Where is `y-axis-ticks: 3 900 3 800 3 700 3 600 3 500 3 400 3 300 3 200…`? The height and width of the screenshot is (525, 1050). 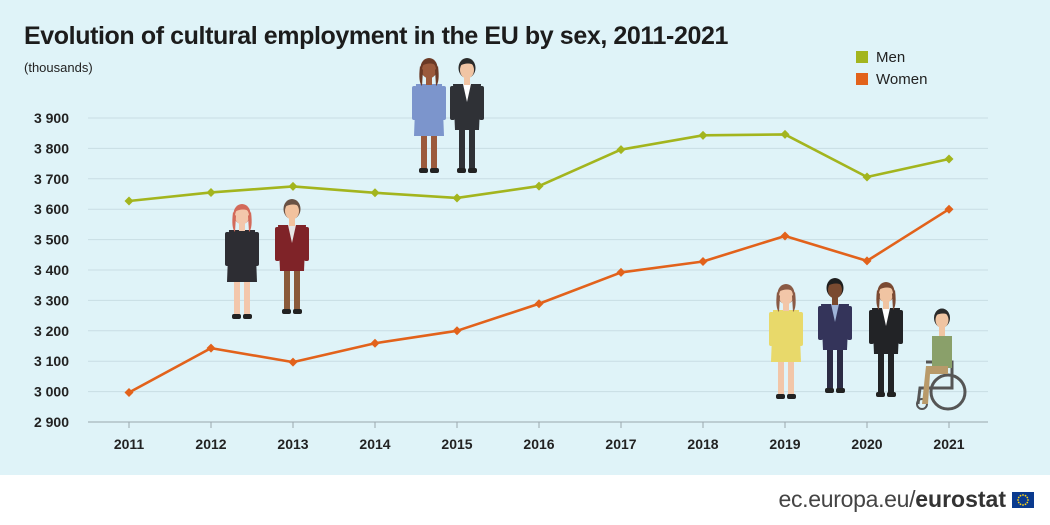 y-axis-ticks: 3 900 3 800 3 700 3 600 3 500 3 400 3 300 3 200… is located at coordinates (51, 270).